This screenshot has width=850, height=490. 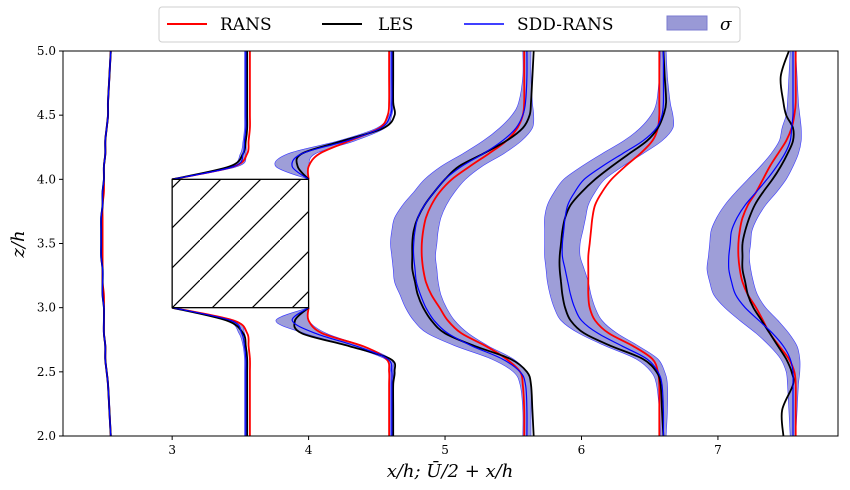 What do you see at coordinates (445, 450) in the screenshot?
I see `x-tick-label-3: 5` at bounding box center [445, 450].